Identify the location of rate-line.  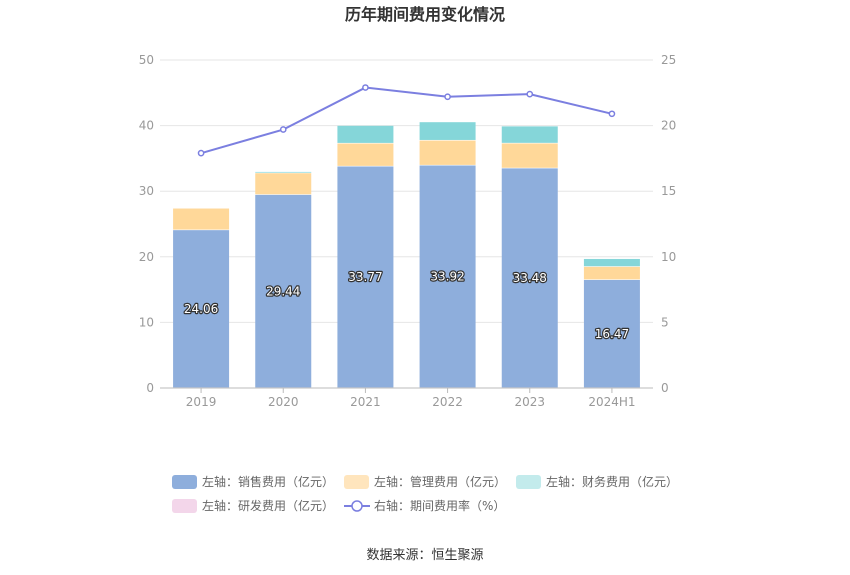
(406, 120).